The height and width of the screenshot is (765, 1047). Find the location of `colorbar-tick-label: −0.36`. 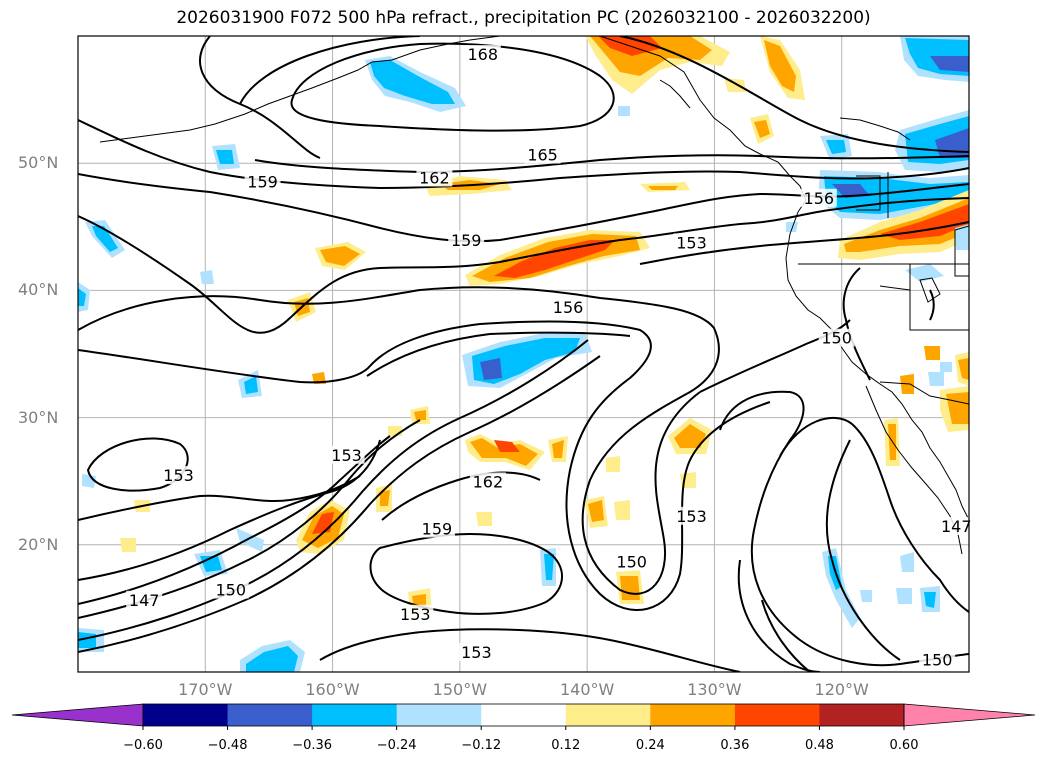

colorbar-tick-label: −0.36 is located at coordinates (312, 745).